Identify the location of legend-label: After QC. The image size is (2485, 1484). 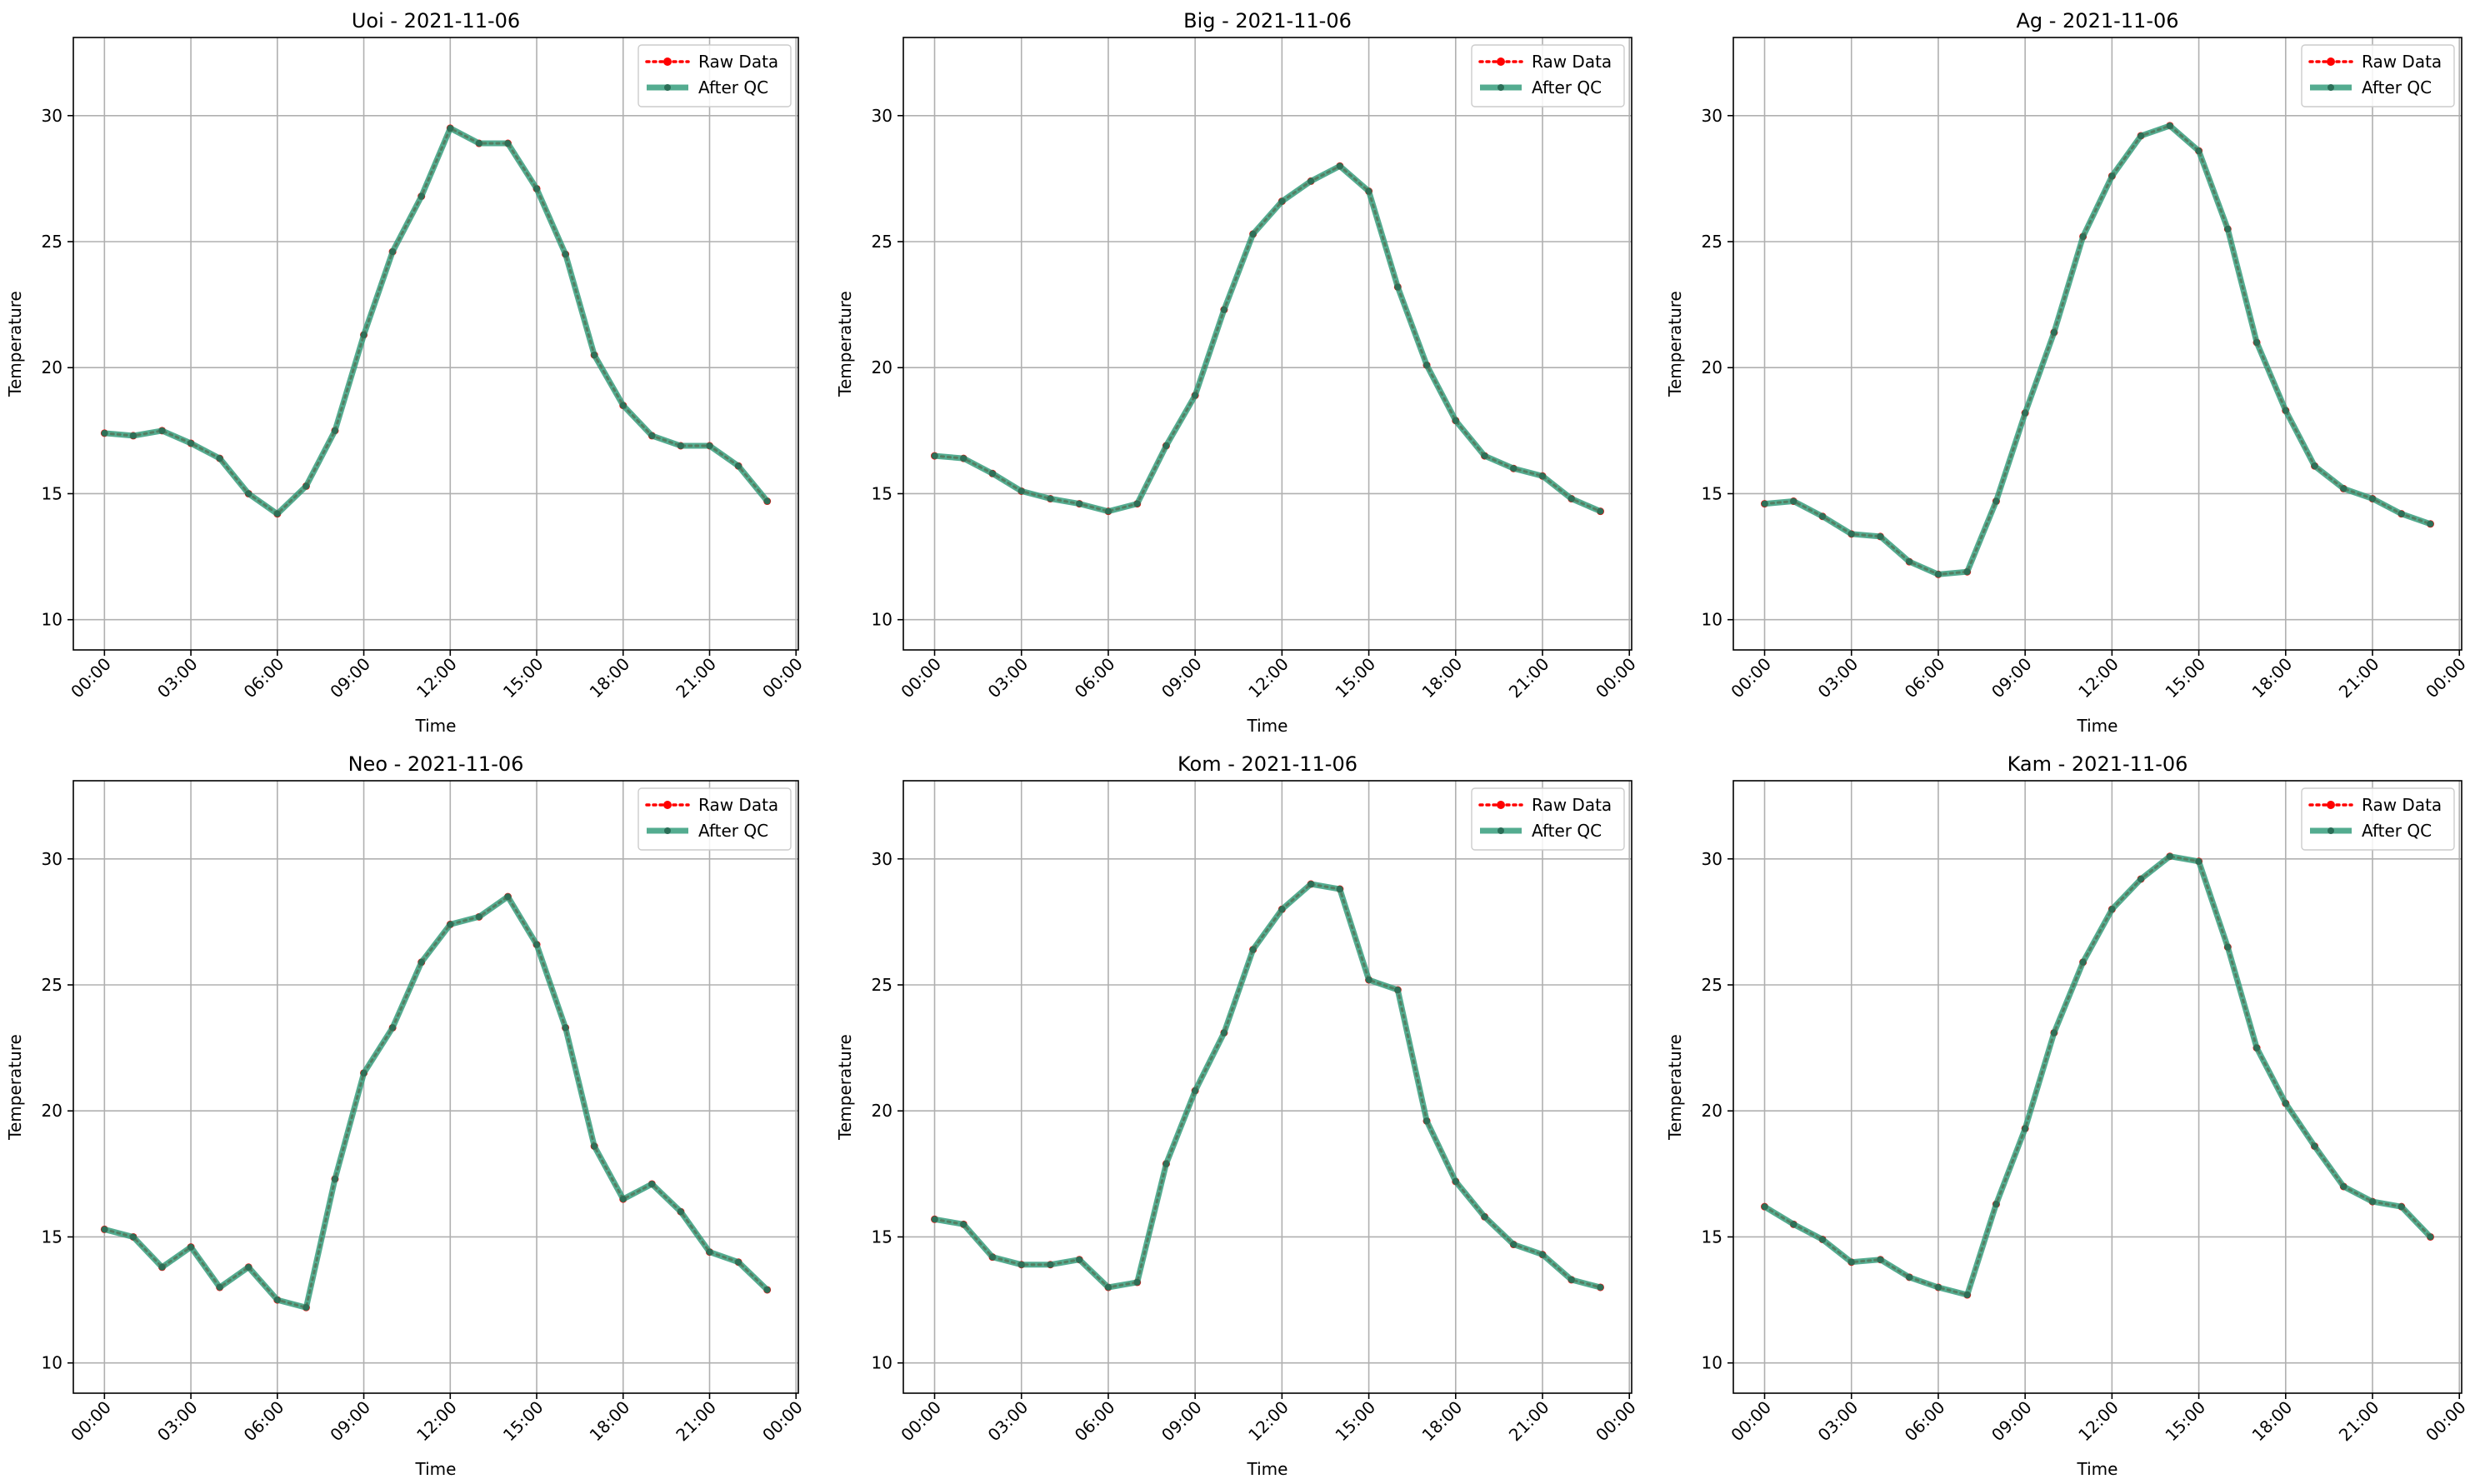
(733, 87).